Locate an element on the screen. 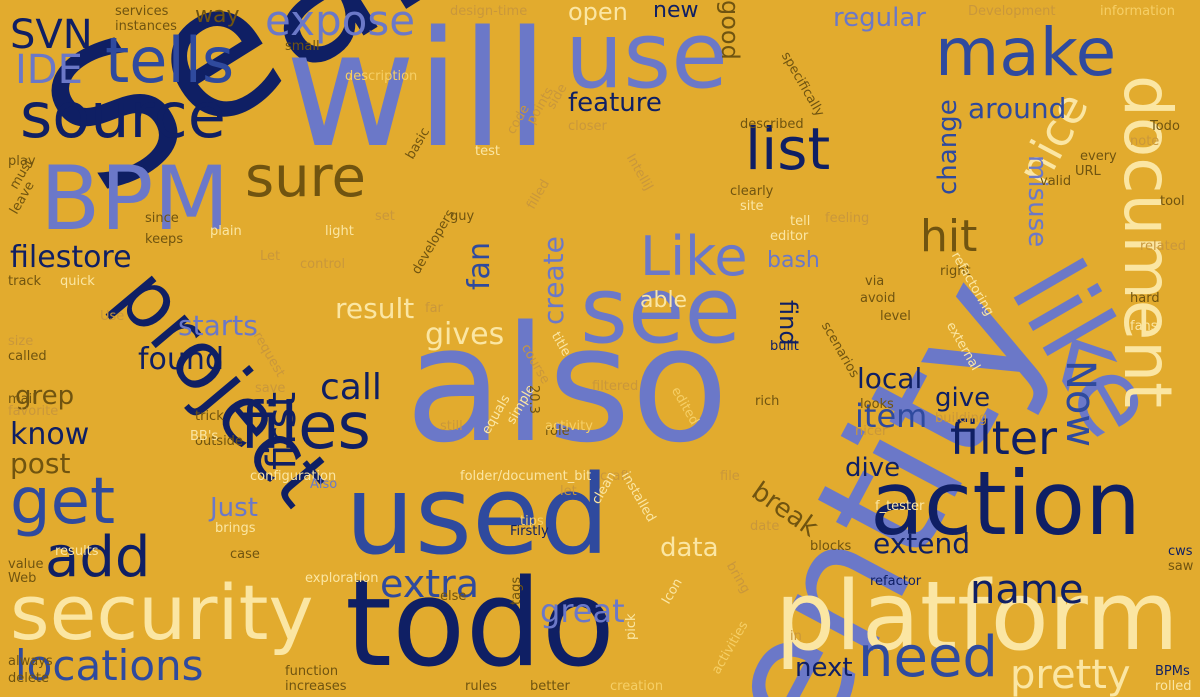 Image resolution: width=1200 pixels, height=697 pixels. cloud-word: starts is located at coordinates (218, 325).